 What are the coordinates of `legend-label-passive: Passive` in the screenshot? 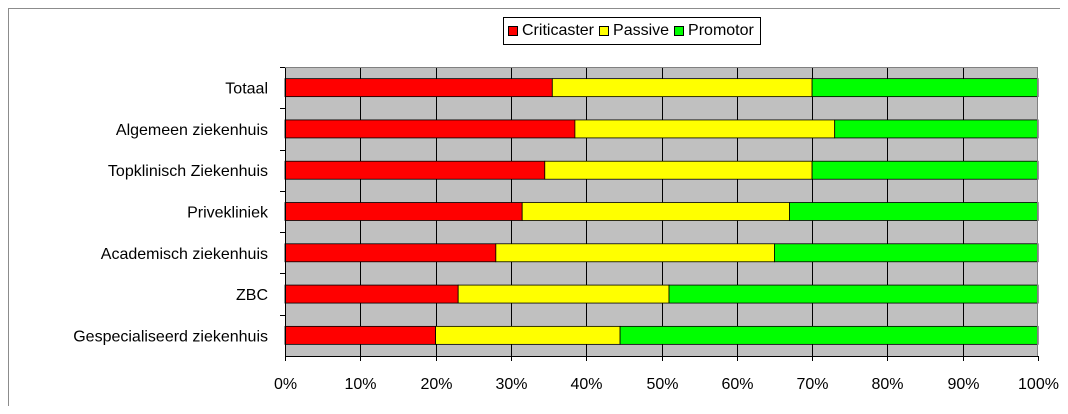 It's located at (641, 30).